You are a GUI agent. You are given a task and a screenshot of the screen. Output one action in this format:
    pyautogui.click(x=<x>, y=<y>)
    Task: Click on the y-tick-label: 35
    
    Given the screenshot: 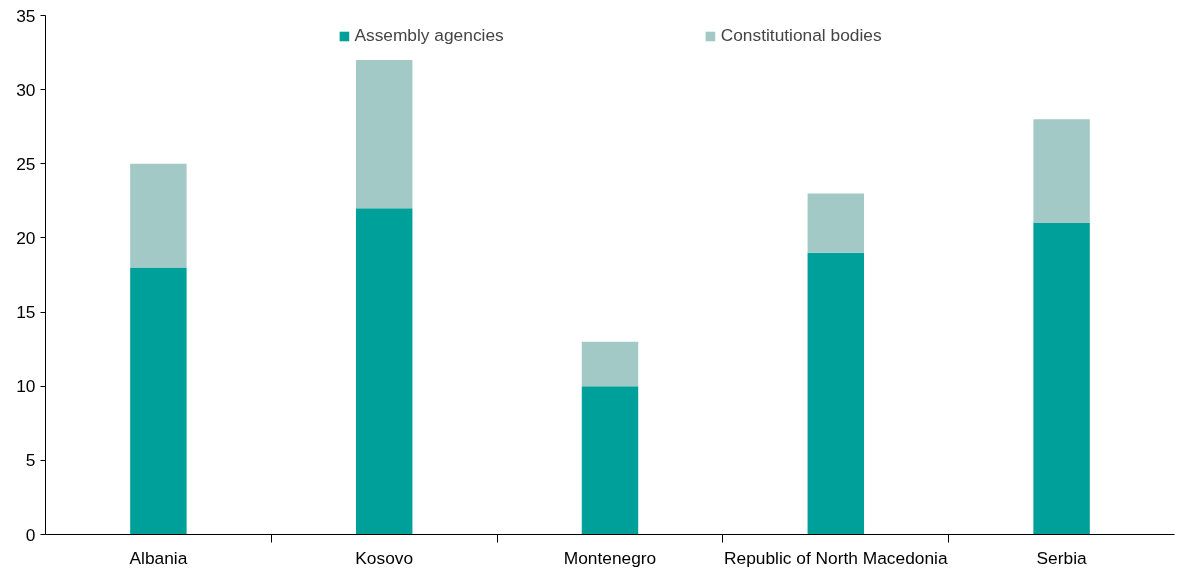 What is the action you would take?
    pyautogui.click(x=26, y=15)
    